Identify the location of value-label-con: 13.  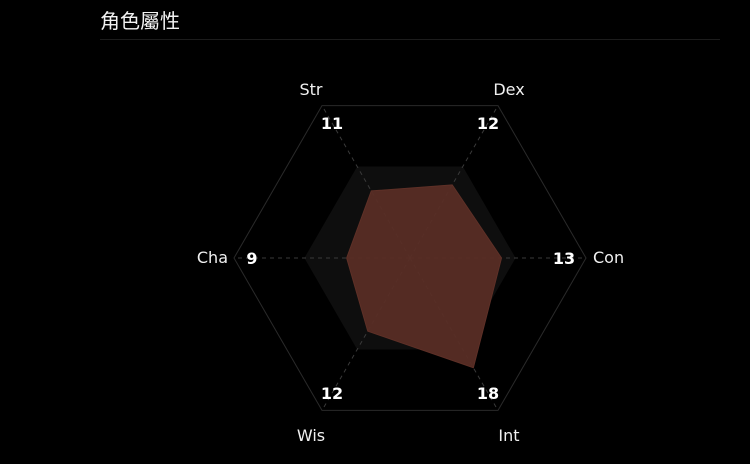
(564, 258).